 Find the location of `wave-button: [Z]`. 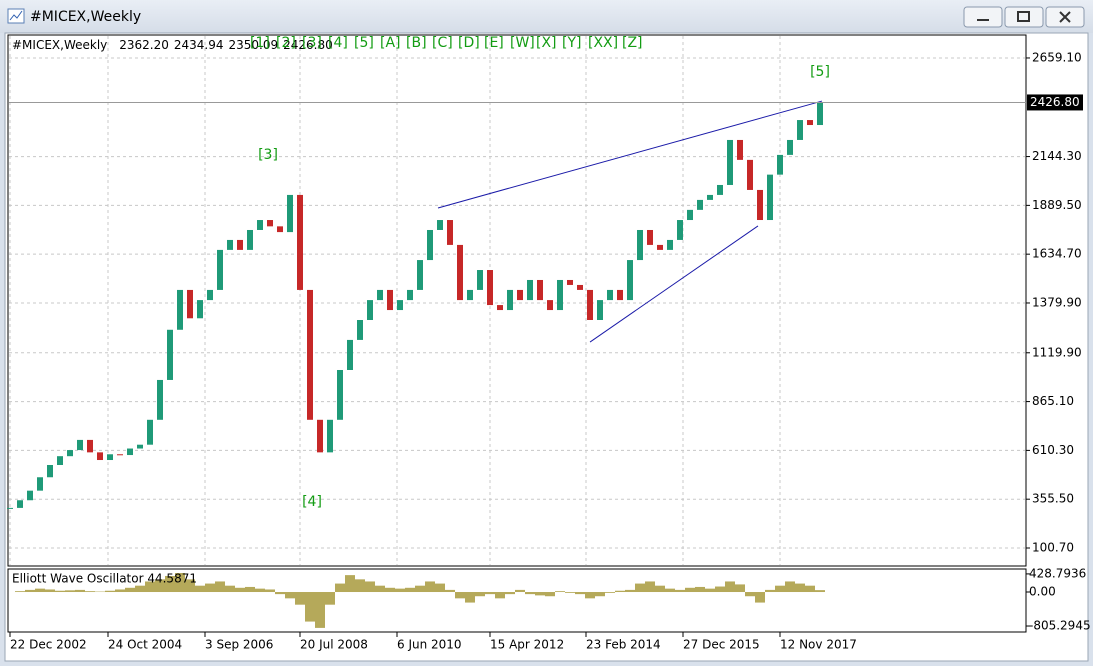

wave-button: [Z] is located at coordinates (632, 43).